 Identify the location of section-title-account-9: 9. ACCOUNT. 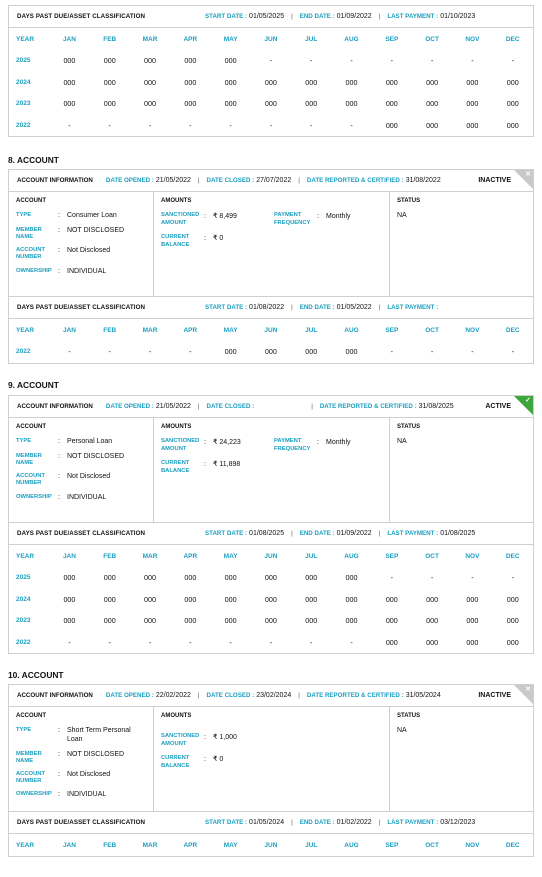
(33, 385).